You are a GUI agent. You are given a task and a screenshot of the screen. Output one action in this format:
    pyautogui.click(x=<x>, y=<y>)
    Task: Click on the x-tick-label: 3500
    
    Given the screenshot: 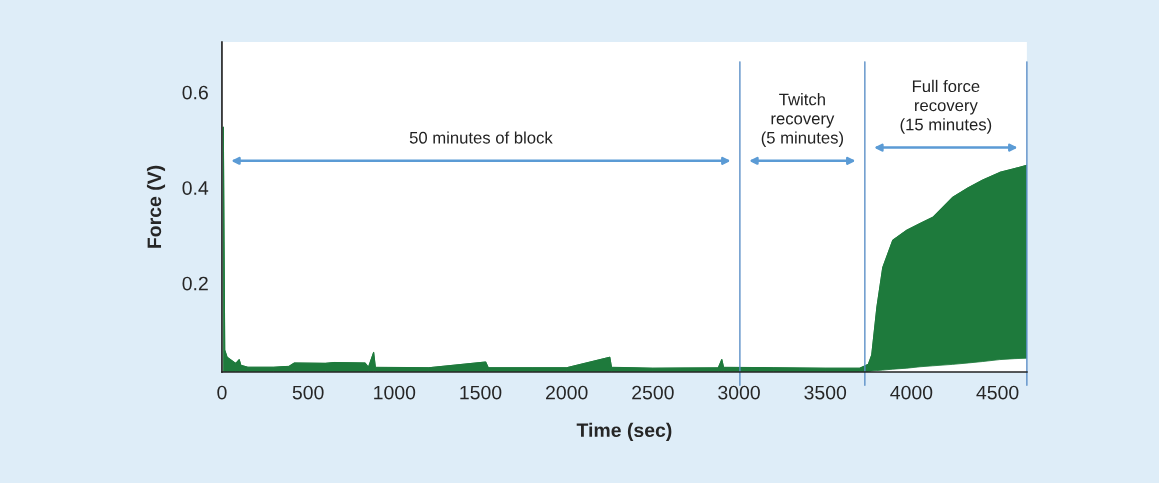 What is the action you would take?
    pyautogui.click(x=825, y=392)
    